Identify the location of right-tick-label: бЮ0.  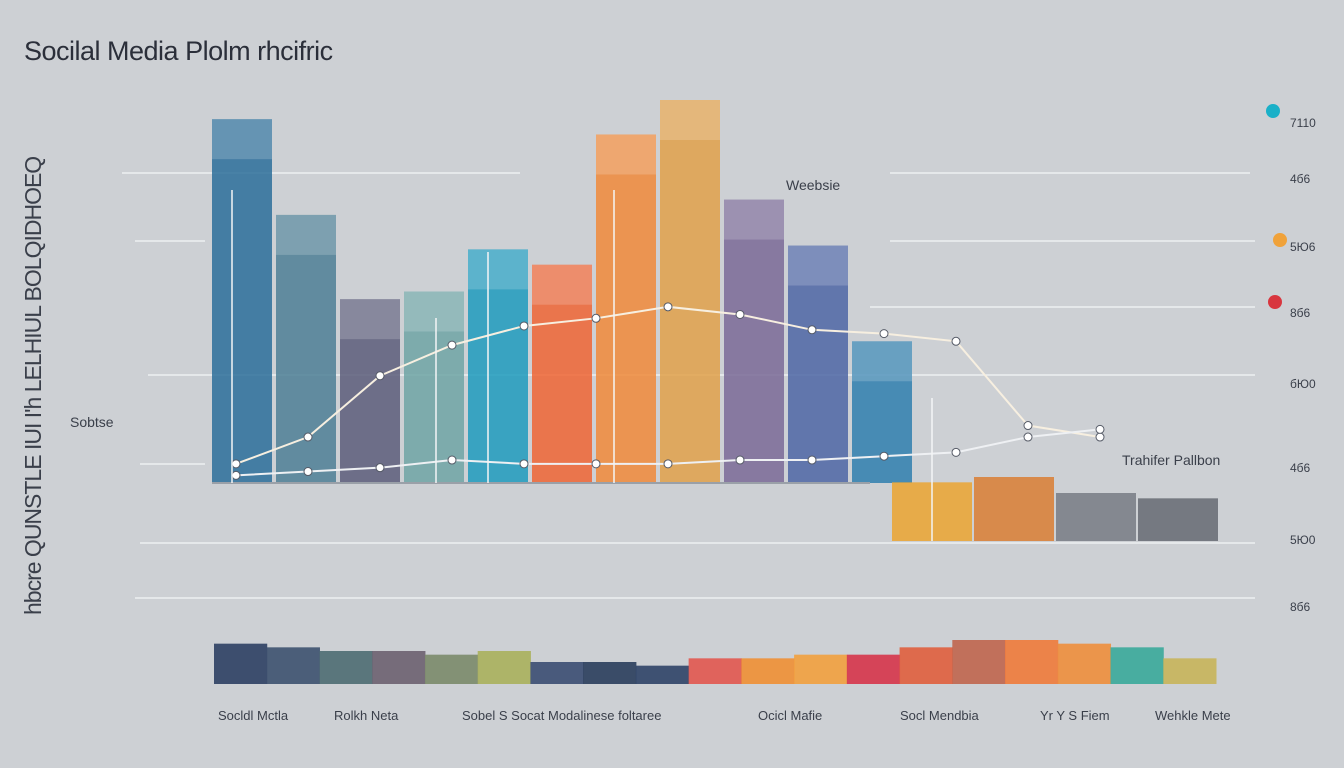
(1303, 384).